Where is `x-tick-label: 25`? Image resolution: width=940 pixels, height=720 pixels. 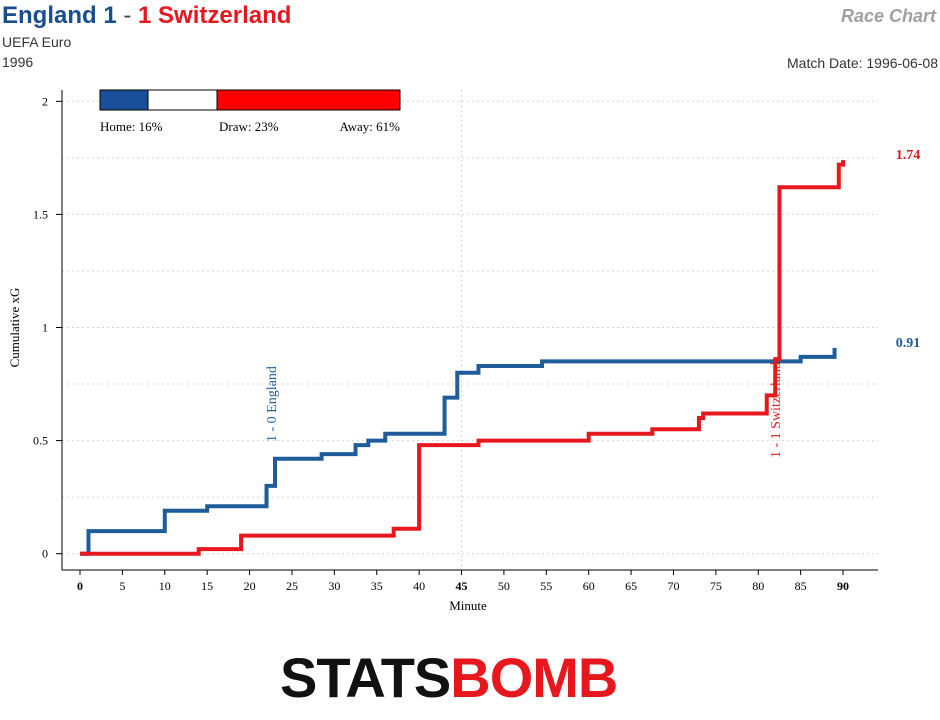 x-tick-label: 25 is located at coordinates (292, 586).